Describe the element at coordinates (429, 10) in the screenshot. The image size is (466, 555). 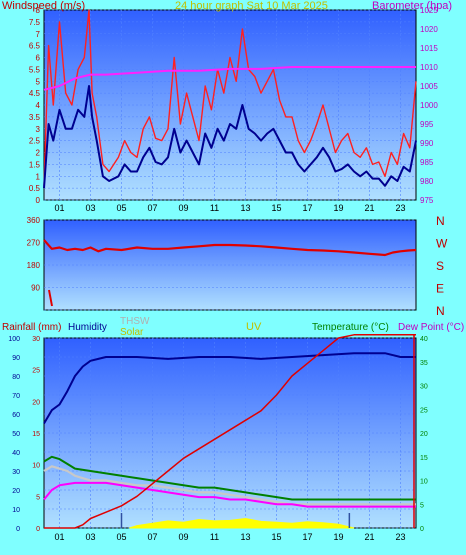
I see `barometer-ytick: 1025` at that location.